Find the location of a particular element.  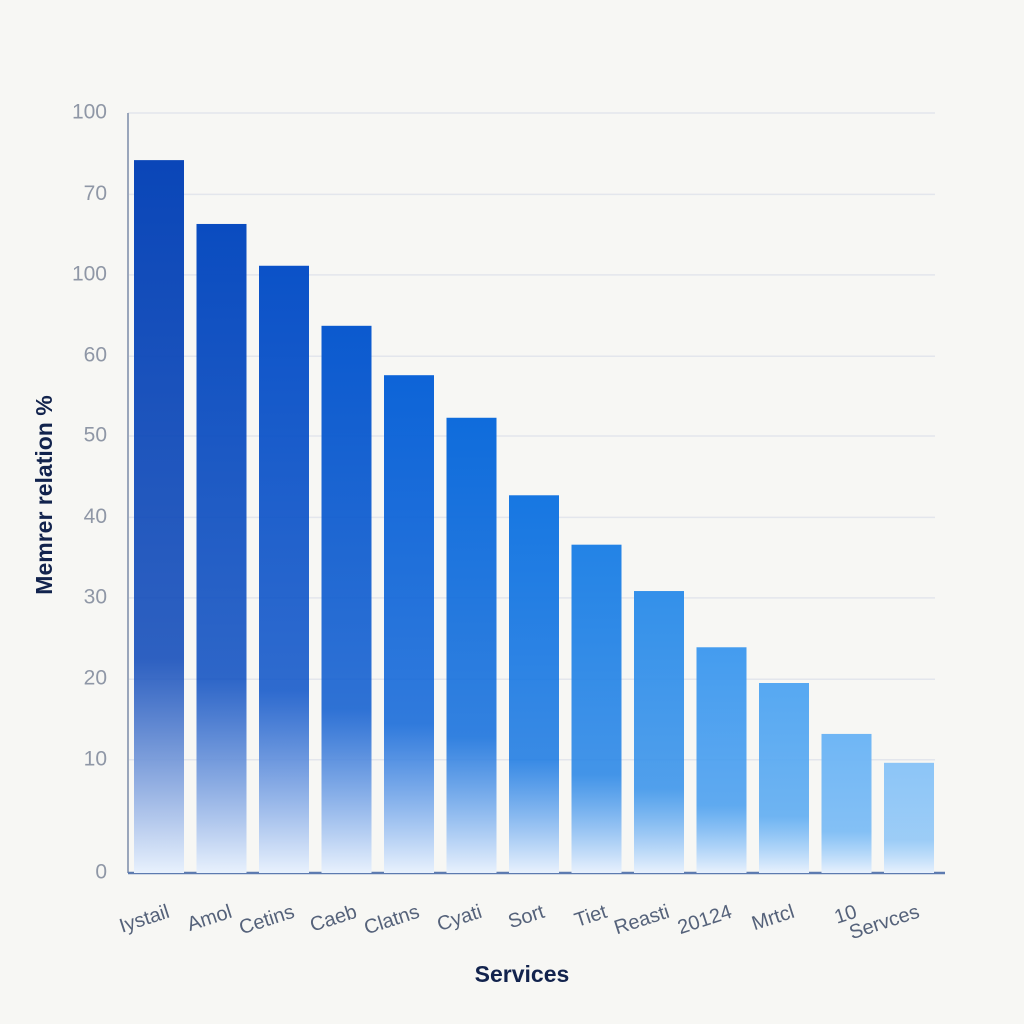

y-tick-label: 20 is located at coordinates (95, 678).